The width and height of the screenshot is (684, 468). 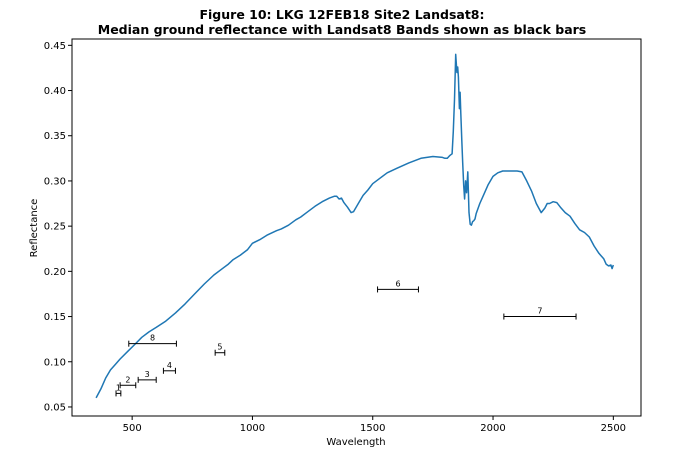 What do you see at coordinates (492, 428) in the screenshot?
I see `x-tick-label: 2000` at bounding box center [492, 428].